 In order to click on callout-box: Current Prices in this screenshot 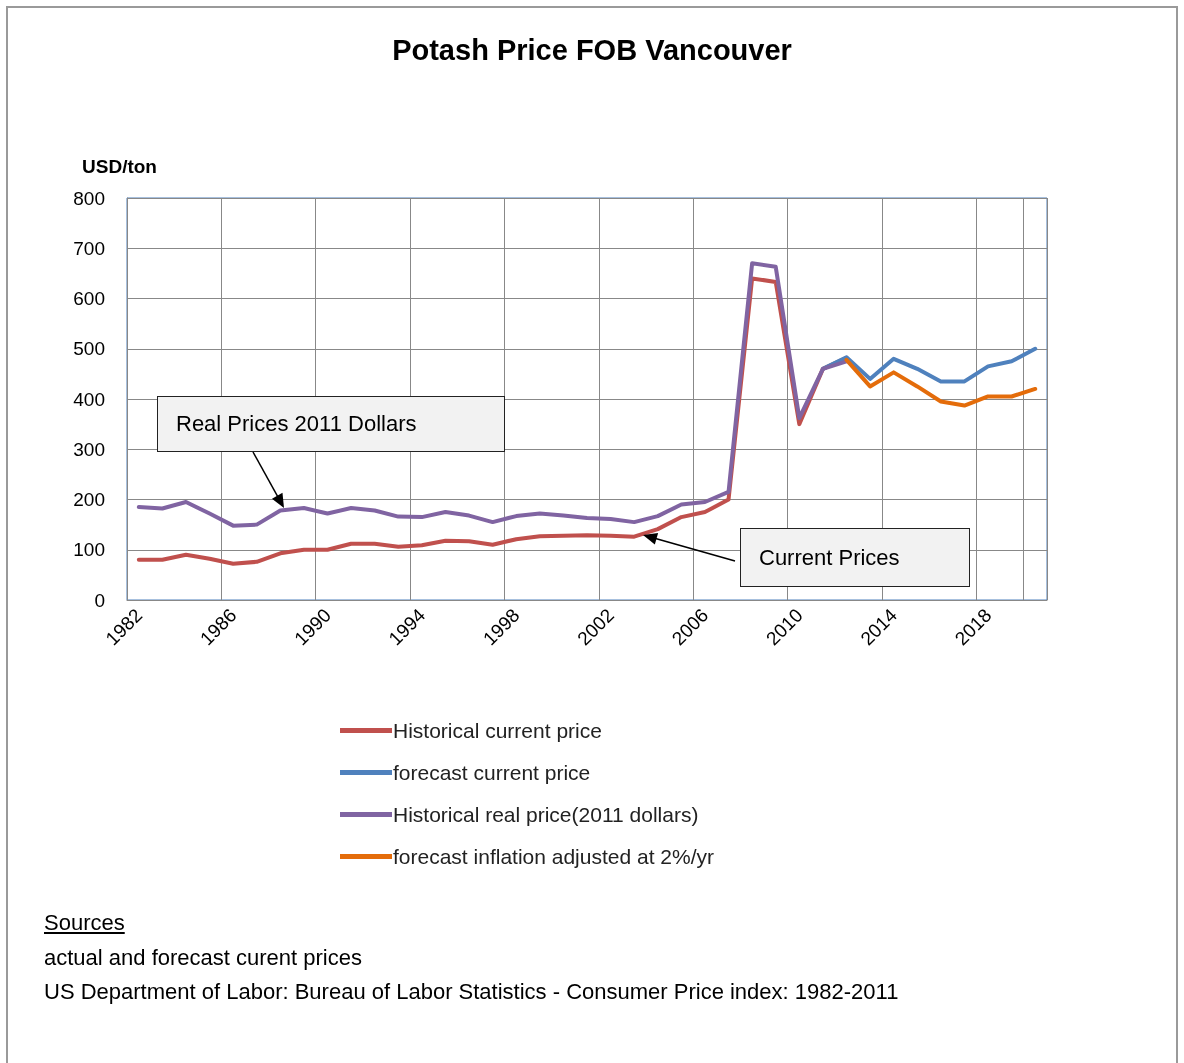, I will do `click(855, 557)`.